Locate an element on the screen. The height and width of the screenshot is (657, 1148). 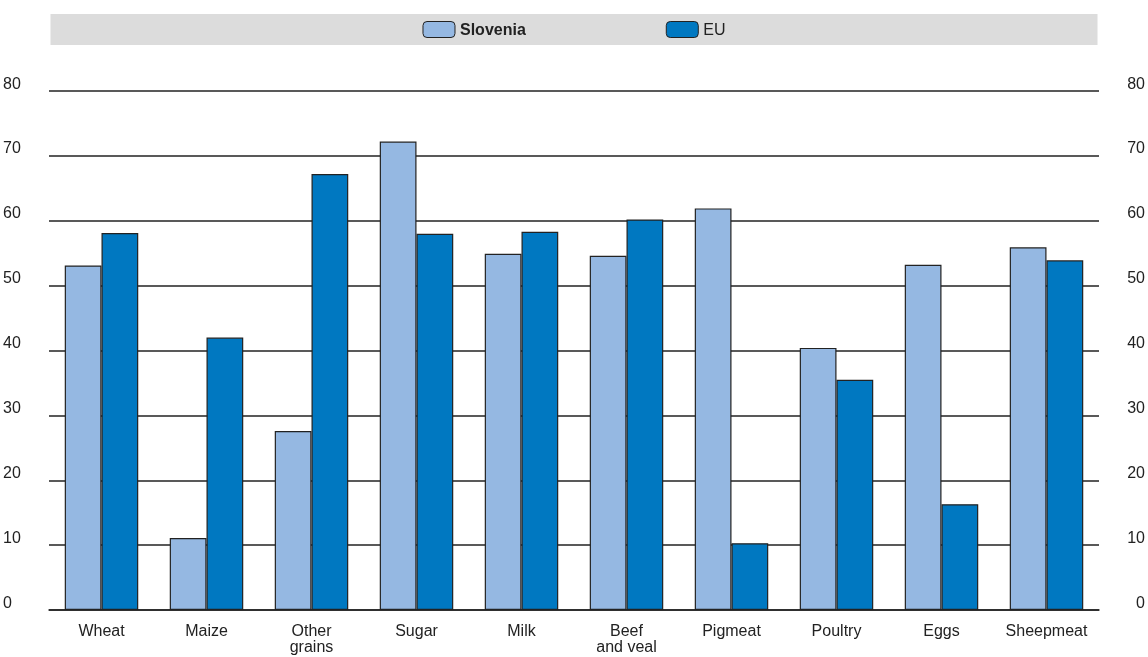
legend-label: Slovenia is located at coordinates (492, 29).